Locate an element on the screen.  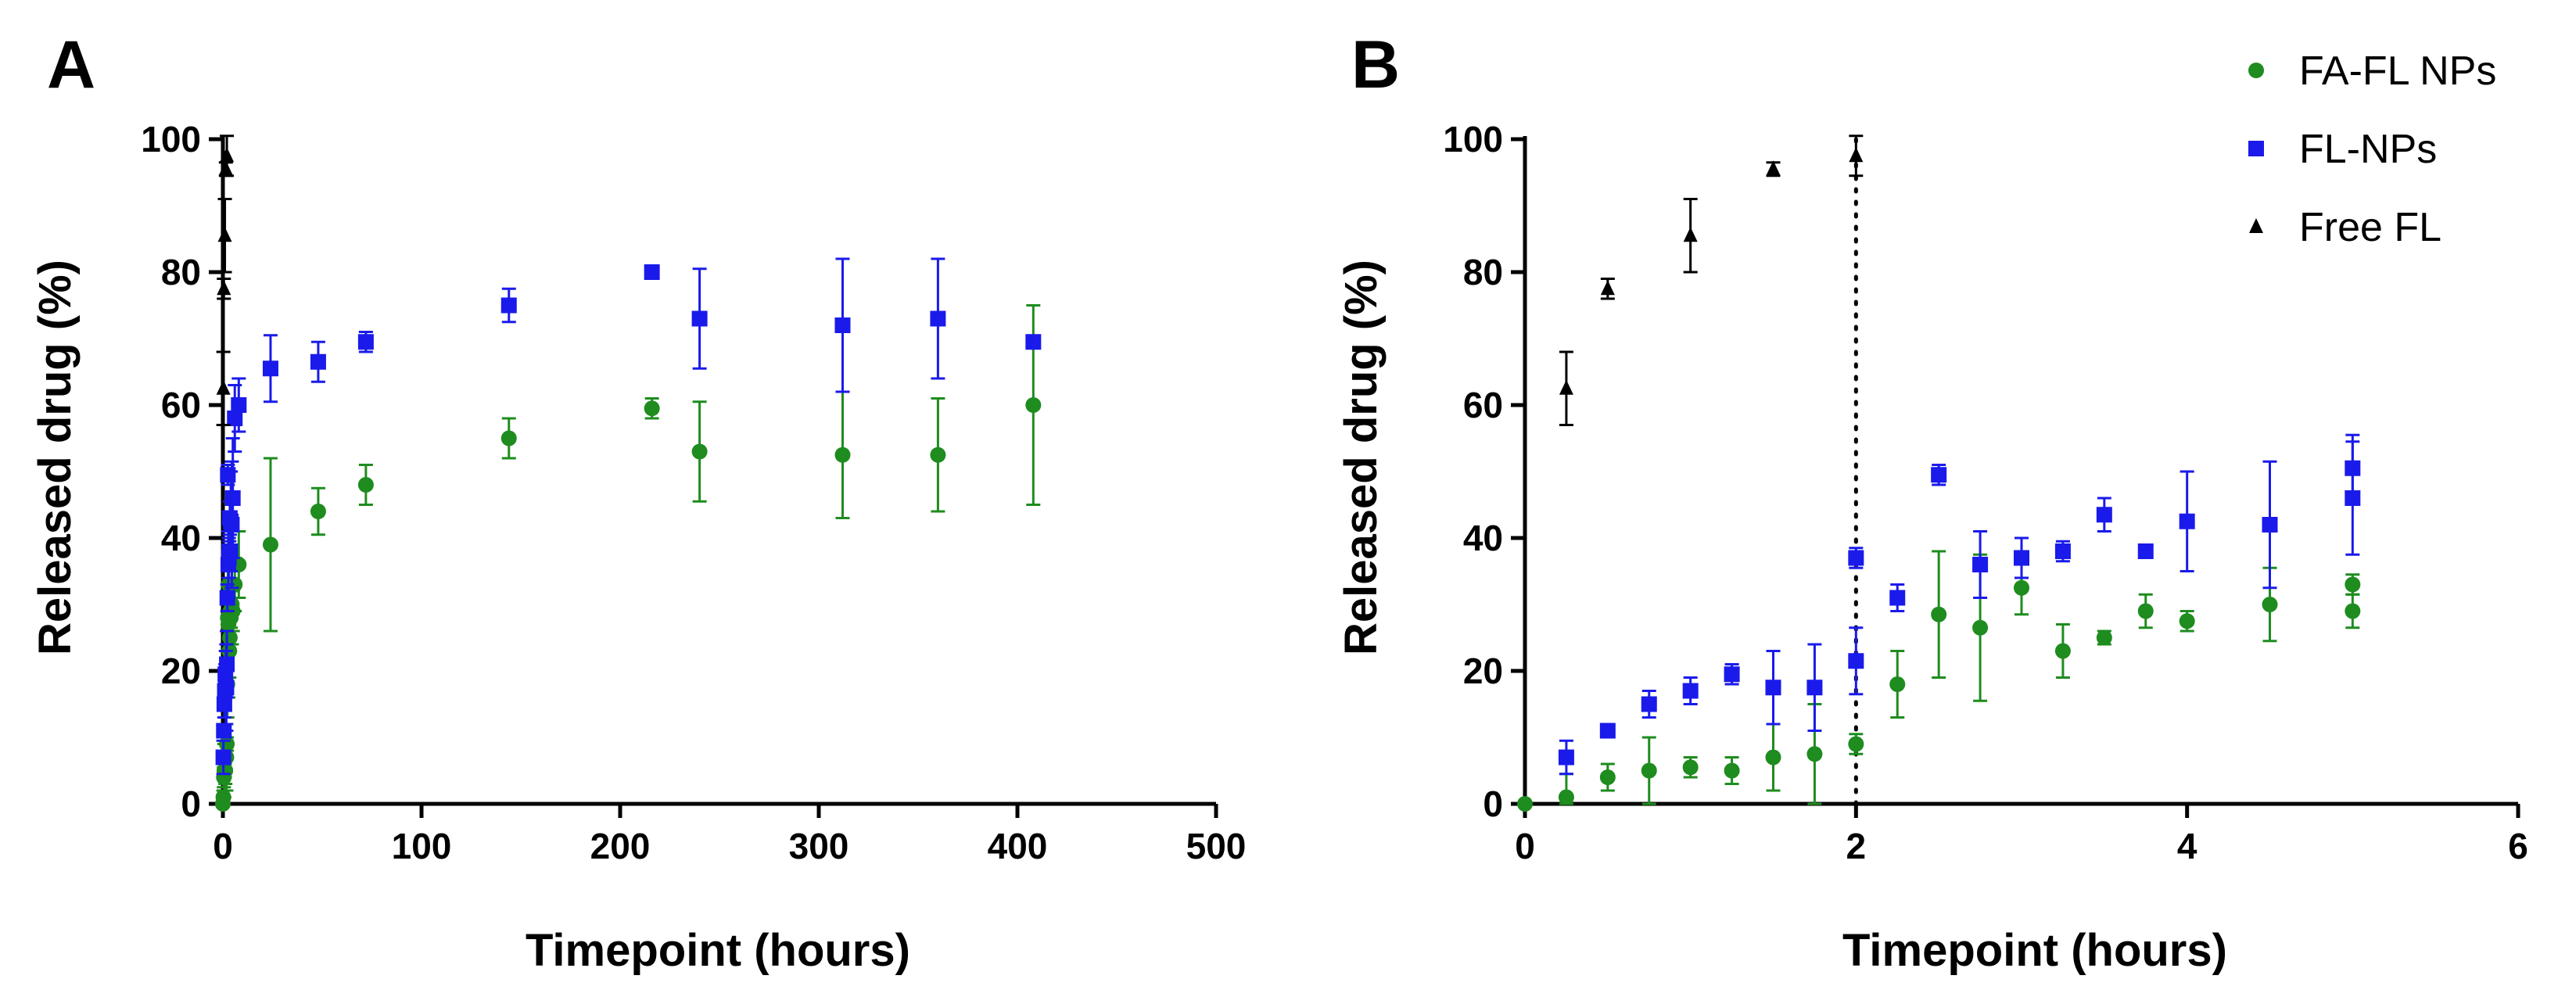
legend-marker-fl-nps is located at coordinates (2256, 149).